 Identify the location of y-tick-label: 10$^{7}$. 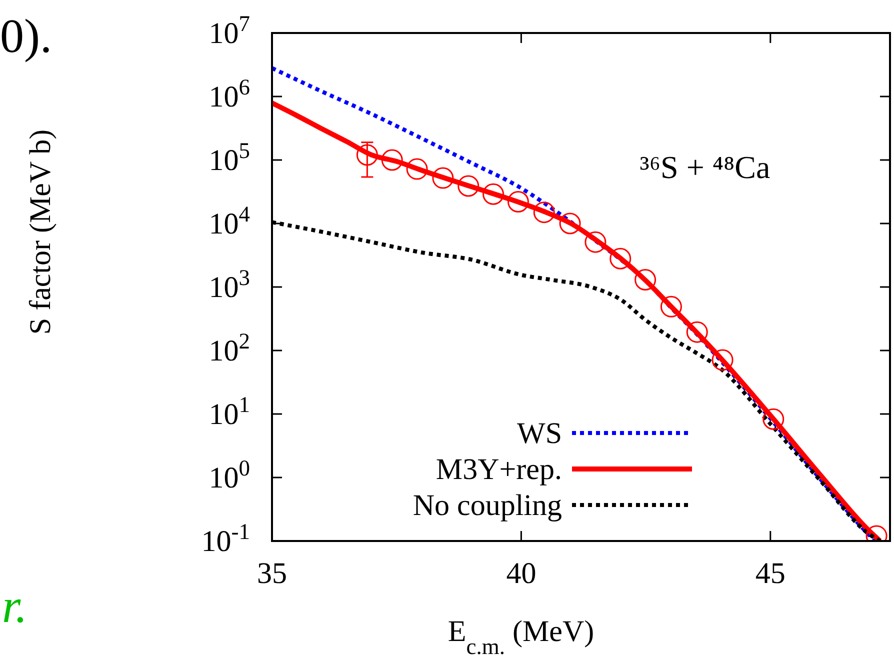
(229, 30).